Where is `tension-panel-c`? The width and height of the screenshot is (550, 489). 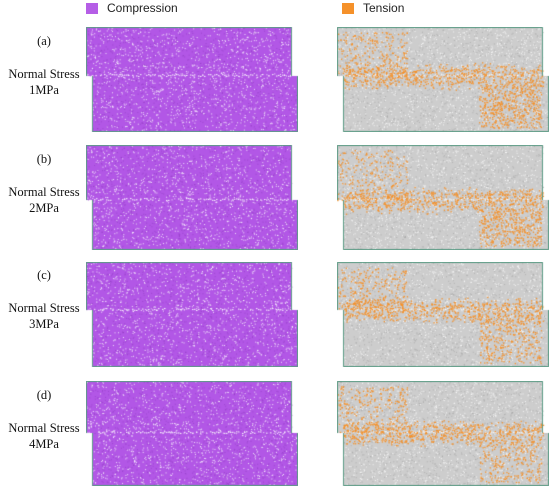 tension-panel-c is located at coordinates (443, 314).